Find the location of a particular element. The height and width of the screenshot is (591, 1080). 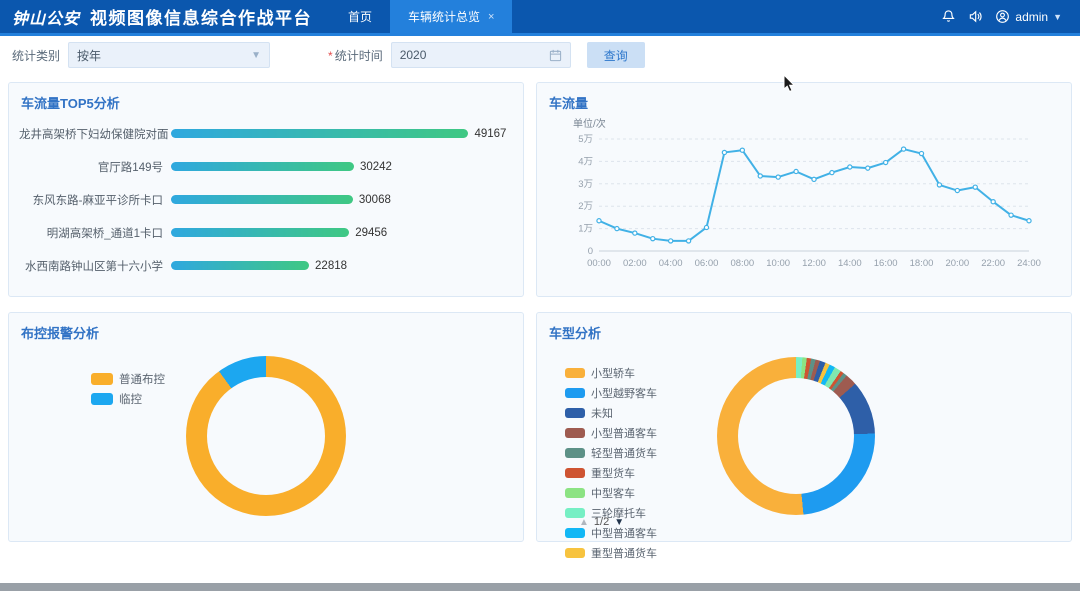

svg-text: 06:00 is located at coordinates (707, 263).